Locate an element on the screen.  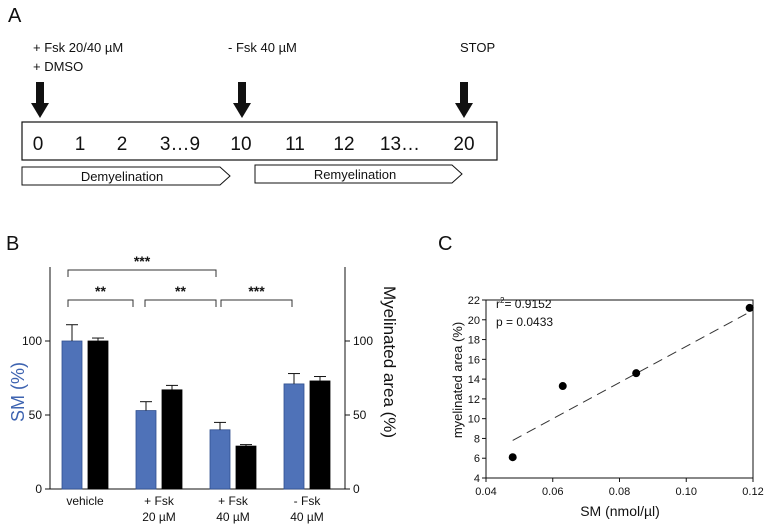
y-tick-label: 18 is located at coordinates (474, 341).